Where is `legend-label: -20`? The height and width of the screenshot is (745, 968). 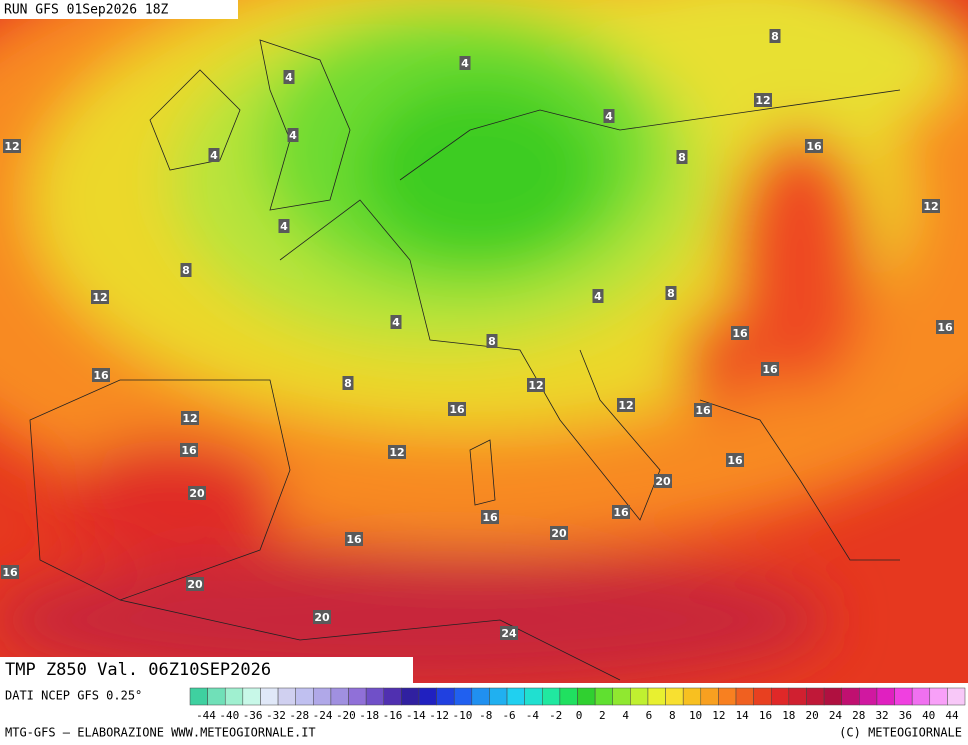 legend-label: -20 is located at coordinates (346, 715).